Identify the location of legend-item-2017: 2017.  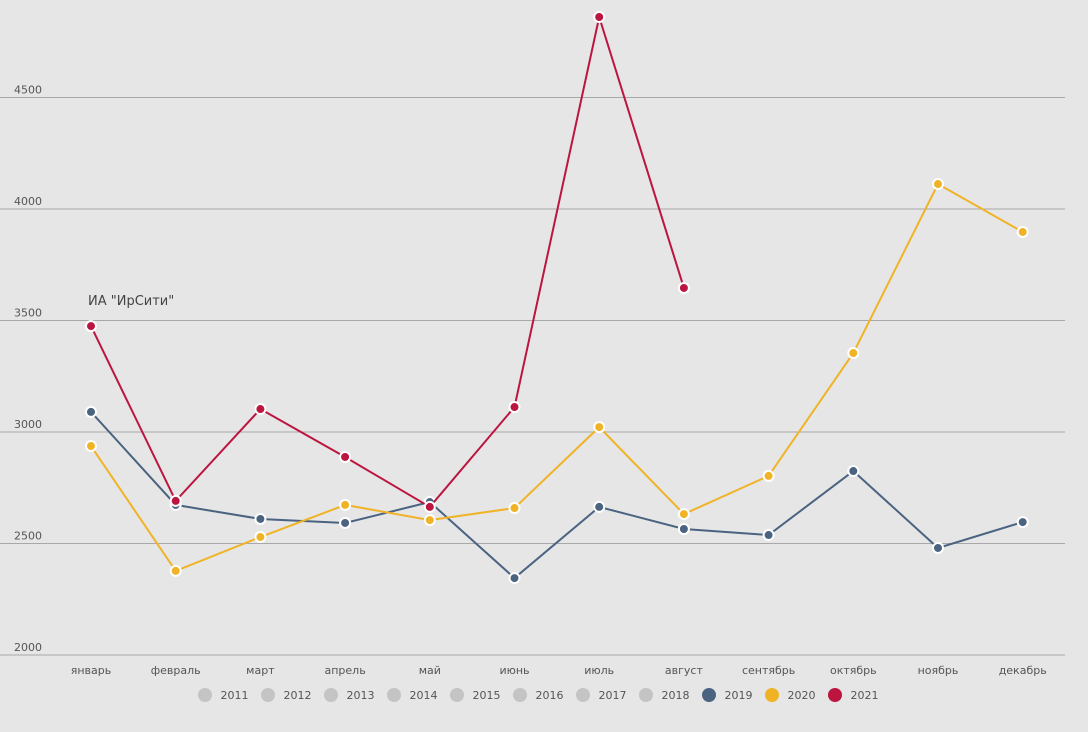
(601, 695).